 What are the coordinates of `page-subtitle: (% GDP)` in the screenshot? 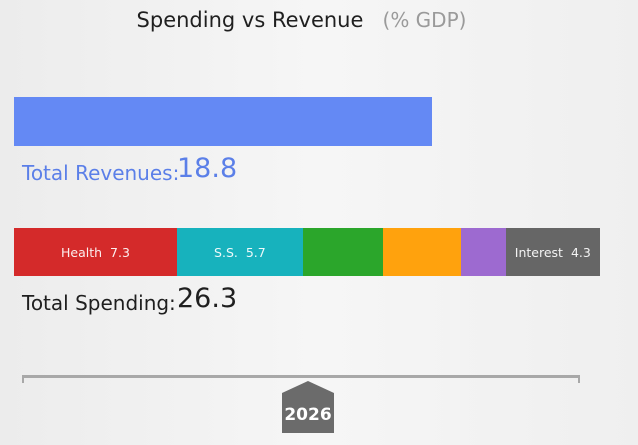 It's located at (424, 20).